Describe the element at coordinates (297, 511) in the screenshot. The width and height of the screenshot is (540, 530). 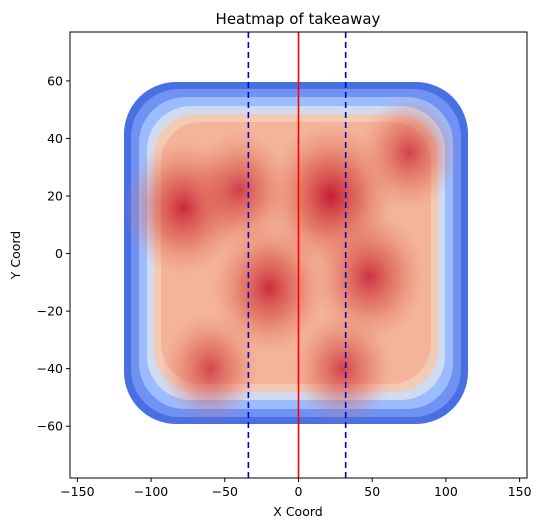
I see `x-axis-label: X Coord` at that location.